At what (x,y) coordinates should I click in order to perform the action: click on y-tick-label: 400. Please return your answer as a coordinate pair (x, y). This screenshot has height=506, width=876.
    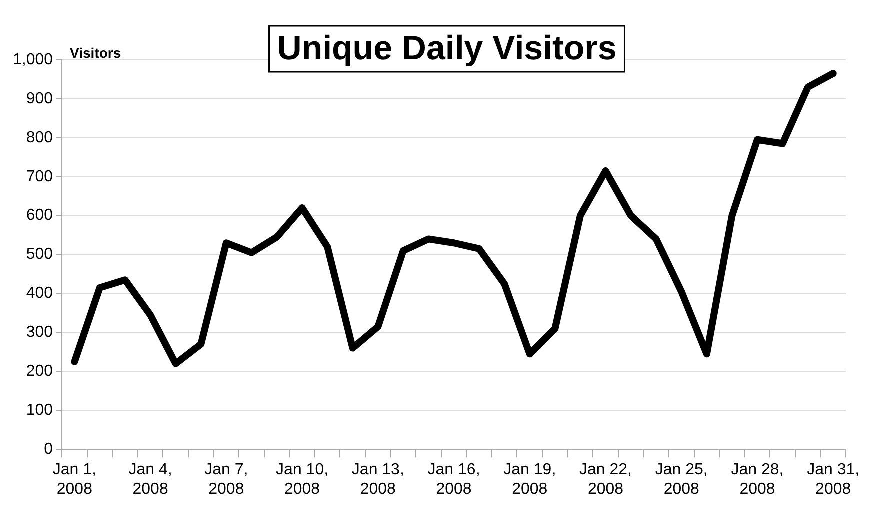
    Looking at the image, I should click on (40, 293).